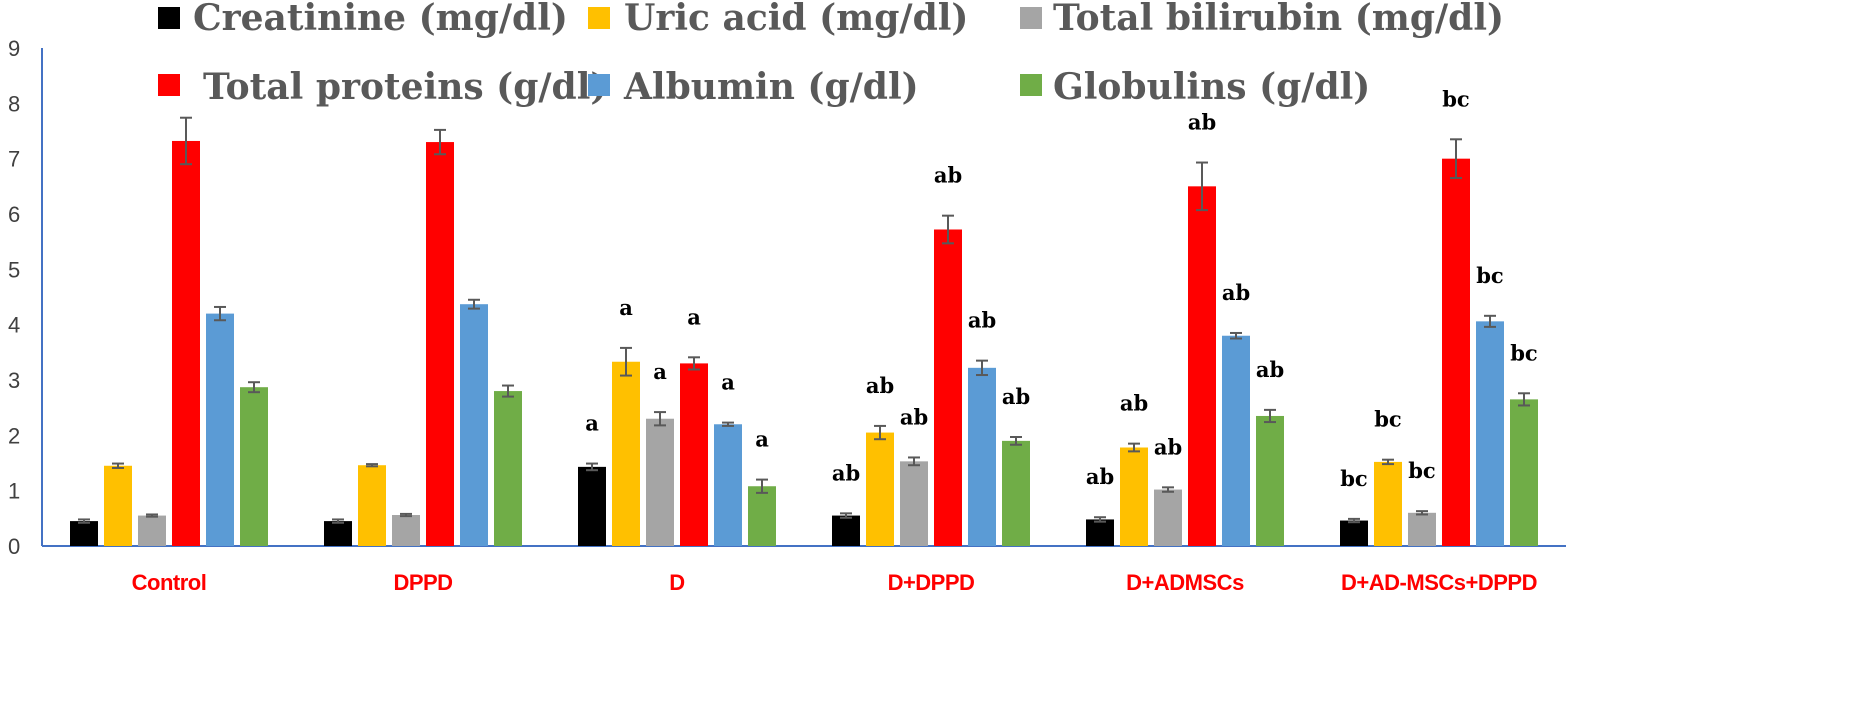 The width and height of the screenshot is (1856, 702). Describe the element at coordinates (14, 380) in the screenshot. I see `y-tick-label: 3` at that location.